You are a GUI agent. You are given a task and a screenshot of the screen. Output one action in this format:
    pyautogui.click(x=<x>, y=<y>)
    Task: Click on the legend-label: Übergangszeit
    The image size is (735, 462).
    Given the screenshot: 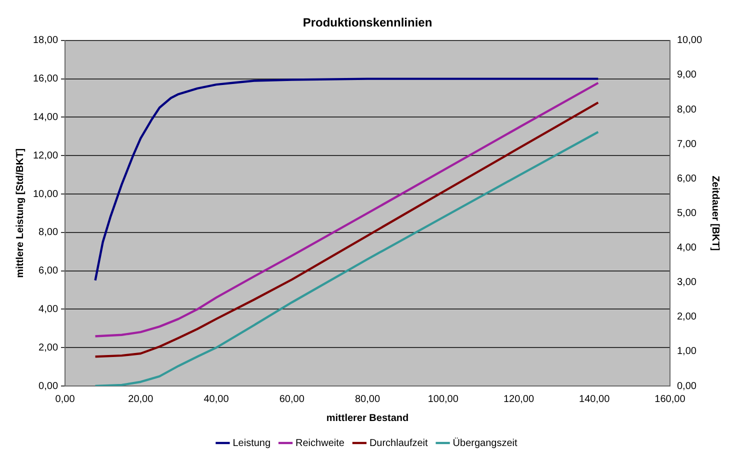 What is the action you would take?
    pyautogui.click(x=485, y=442)
    